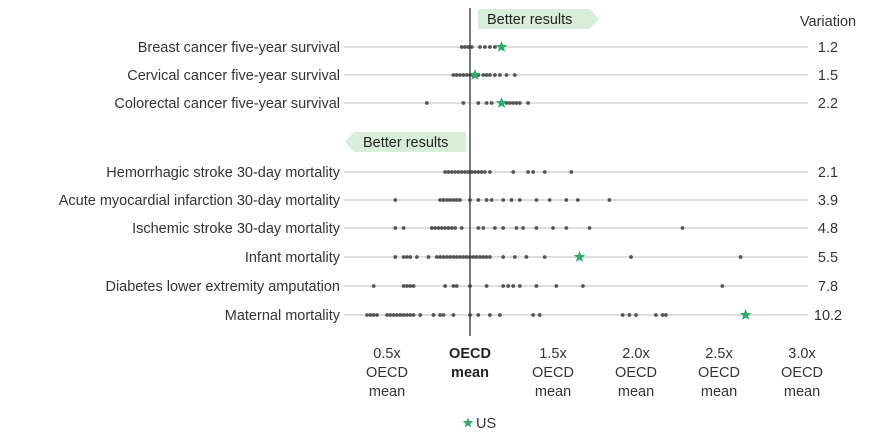 The width and height of the screenshot is (870, 434). Describe the element at coordinates (538, 19) in the screenshot. I see `banner-shape-right` at that location.